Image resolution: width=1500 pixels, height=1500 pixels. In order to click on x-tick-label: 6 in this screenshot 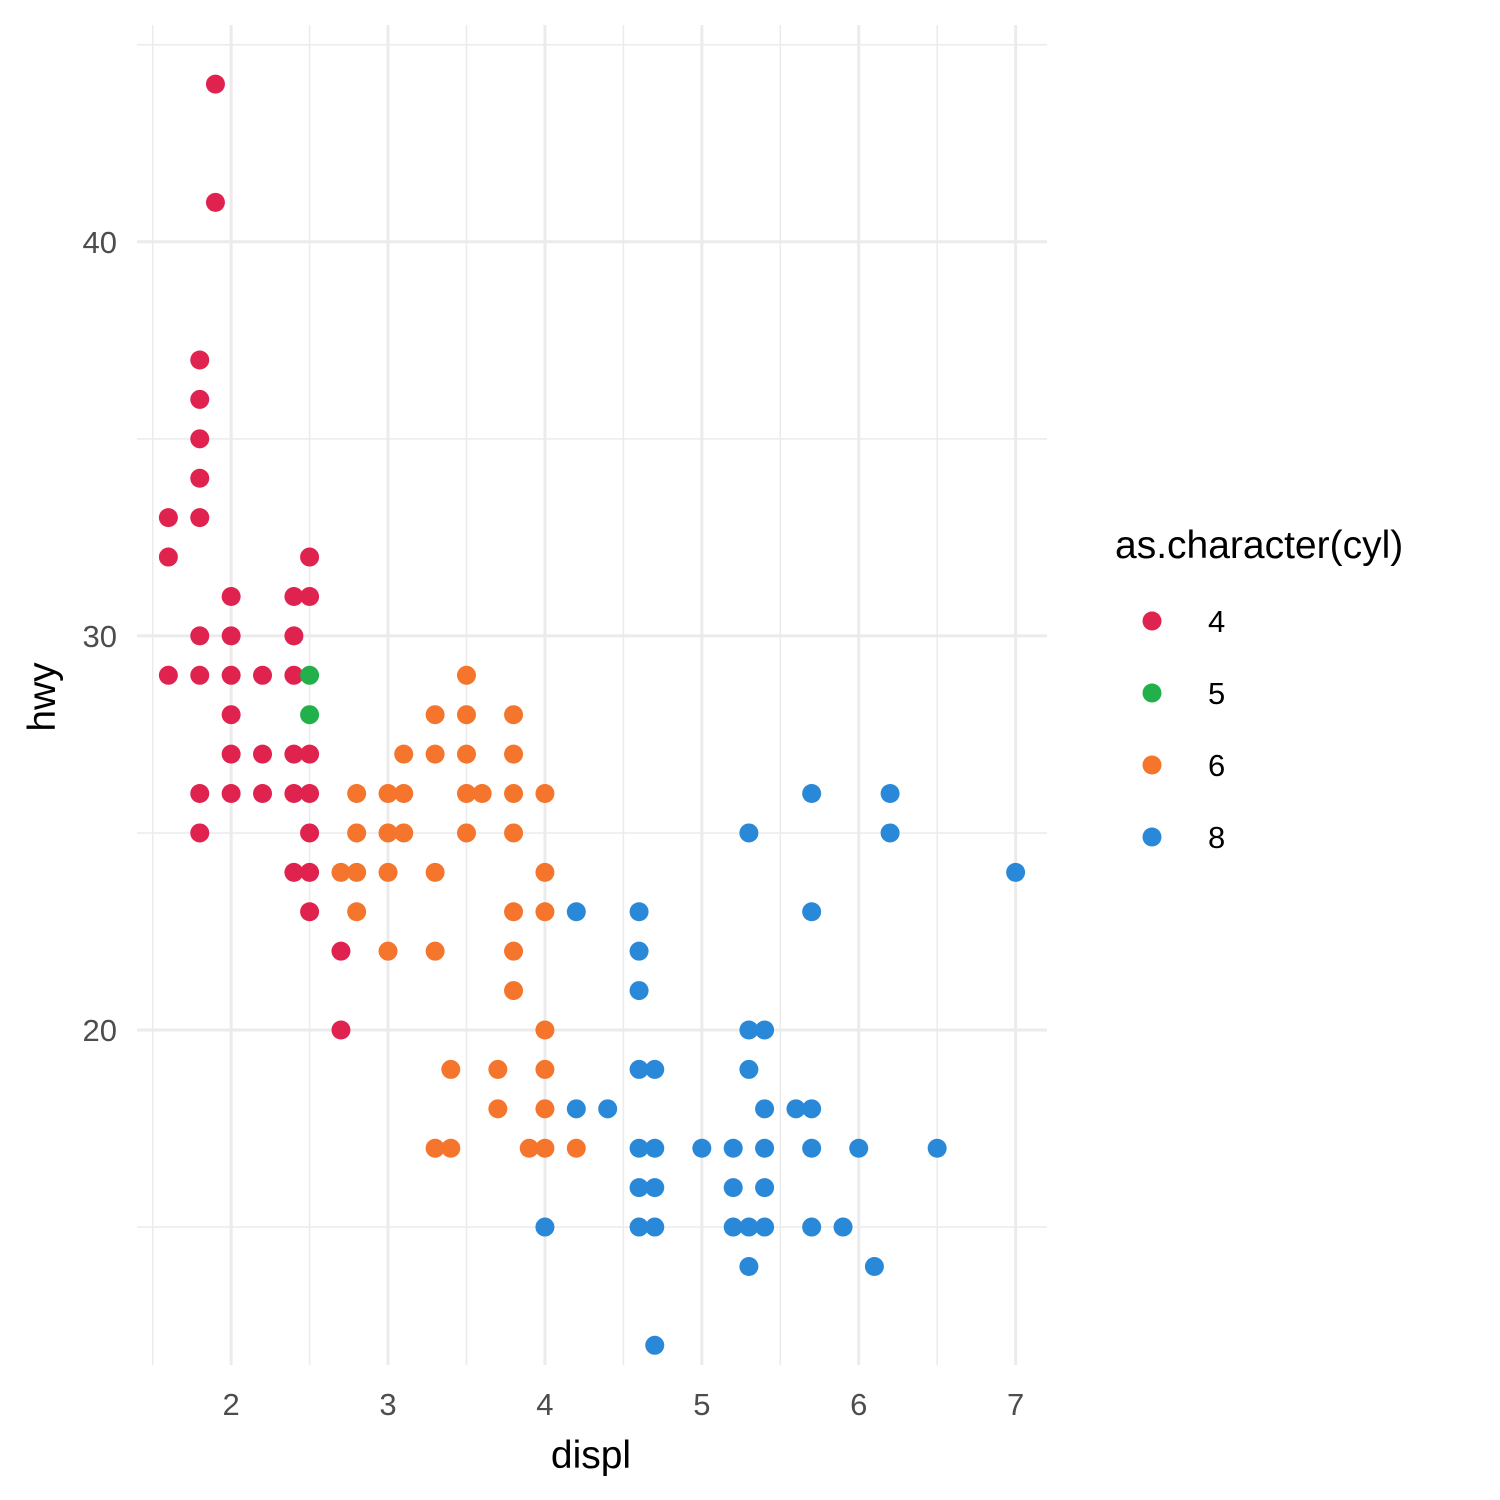, I will do `click(858, 1404)`.